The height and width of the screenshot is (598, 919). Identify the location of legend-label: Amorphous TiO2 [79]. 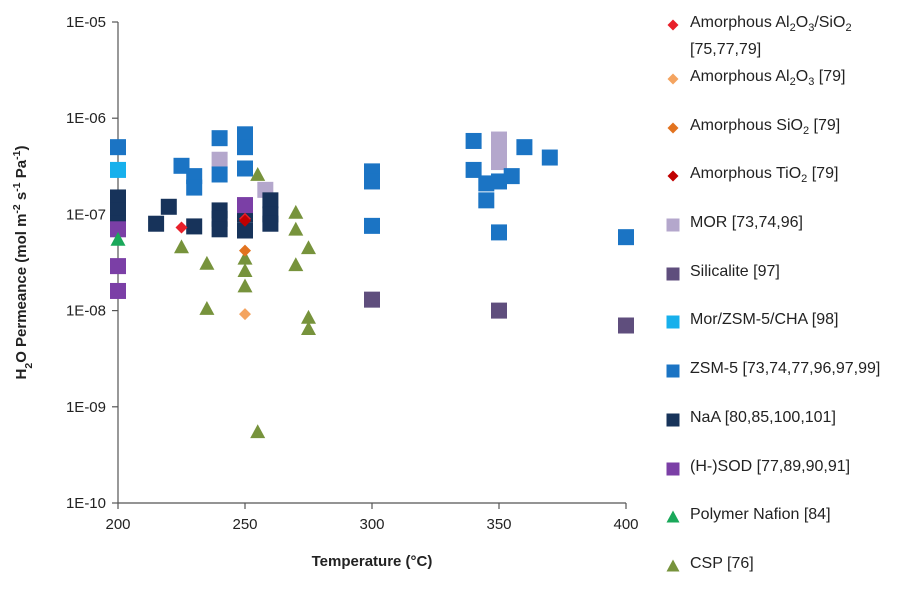
(764, 175).